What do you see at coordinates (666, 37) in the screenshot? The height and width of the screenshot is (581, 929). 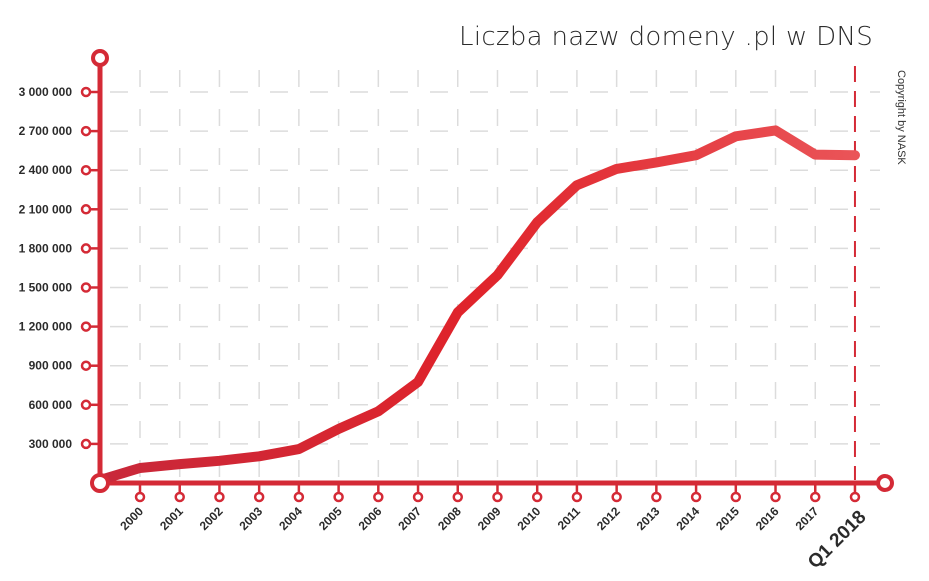 I see `chart-title: Liczba nazw domeny .pl w DNS` at bounding box center [666, 37].